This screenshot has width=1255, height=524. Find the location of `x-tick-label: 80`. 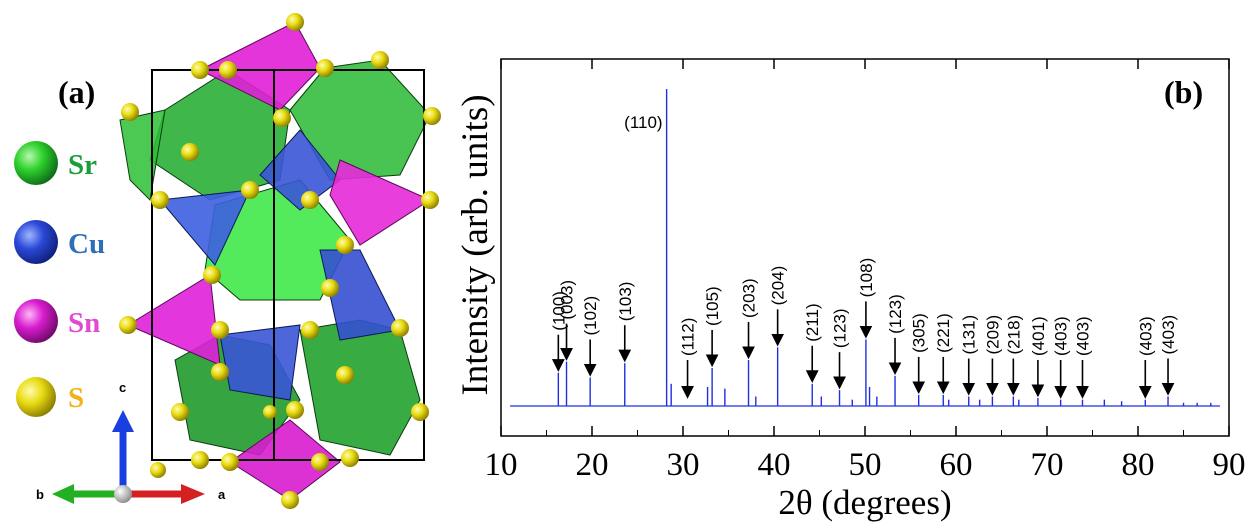

x-tick-label: 80 is located at coordinates (1138, 465).